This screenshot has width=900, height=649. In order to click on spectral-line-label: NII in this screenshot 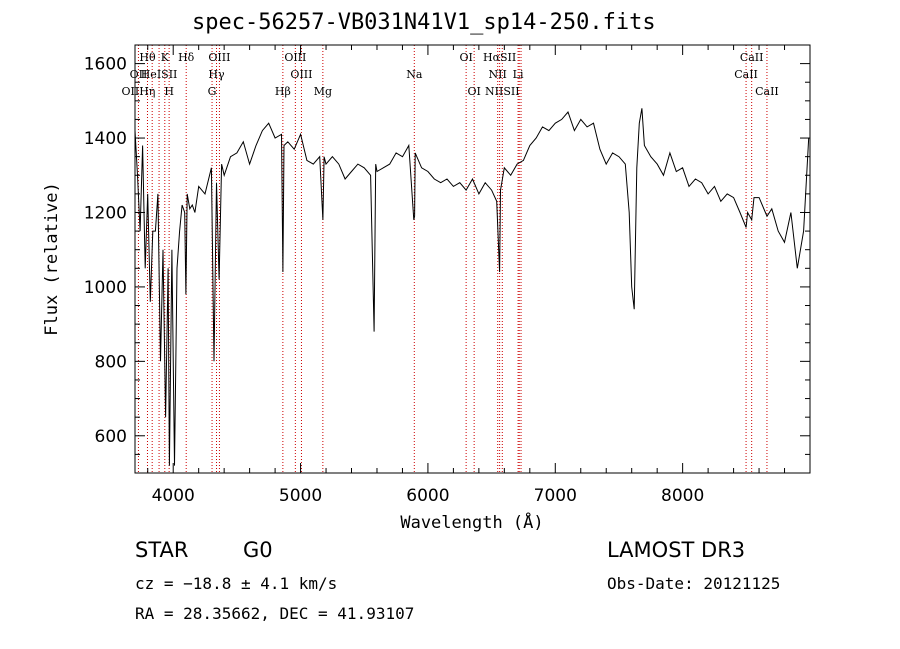, I will do `click(498, 74)`.